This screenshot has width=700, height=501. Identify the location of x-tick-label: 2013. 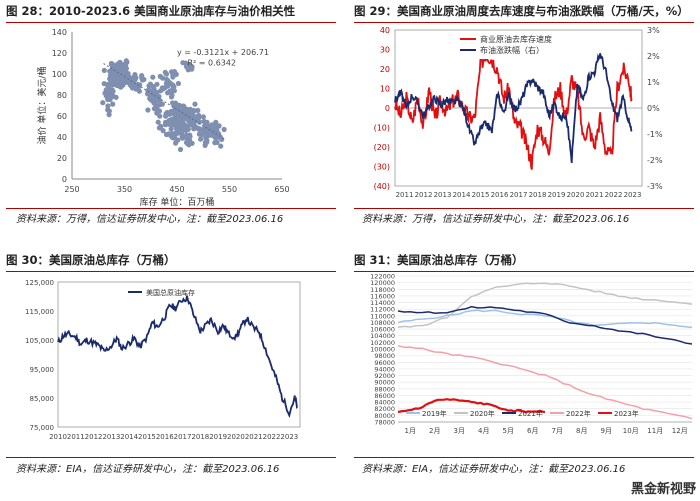
(111, 437).